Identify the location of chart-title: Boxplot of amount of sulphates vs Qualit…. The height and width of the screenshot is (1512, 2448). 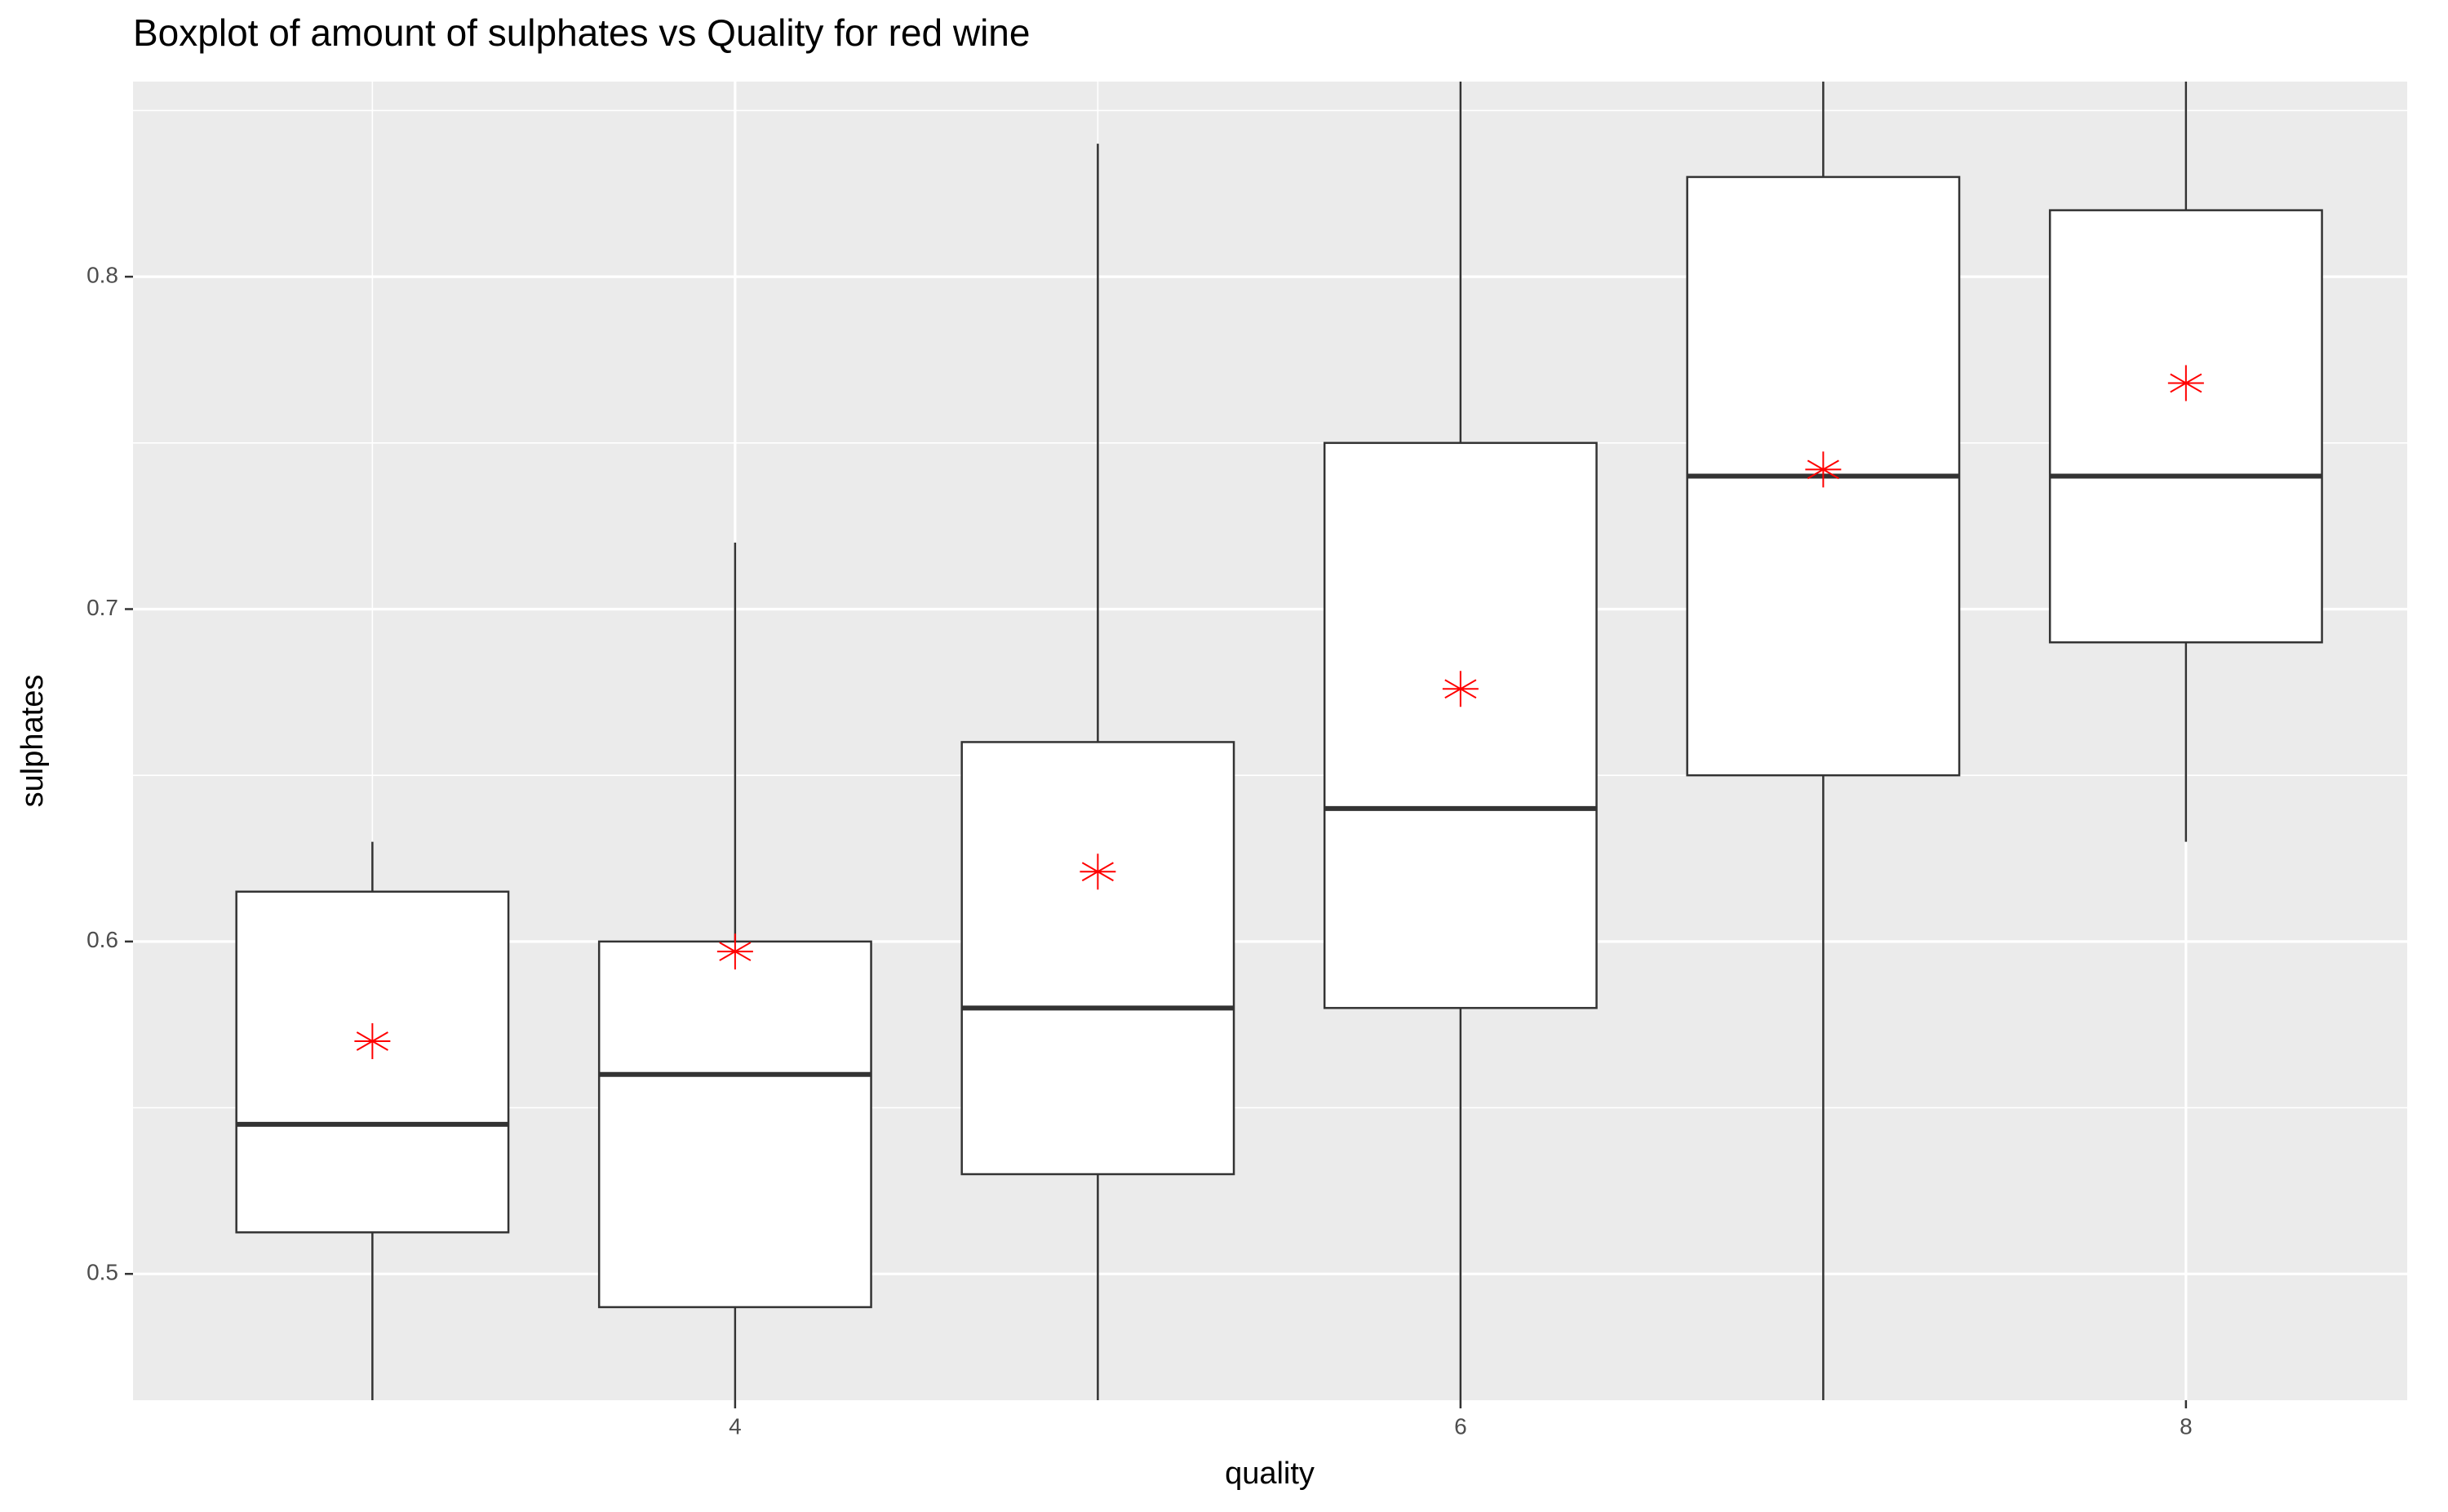
(581, 32).